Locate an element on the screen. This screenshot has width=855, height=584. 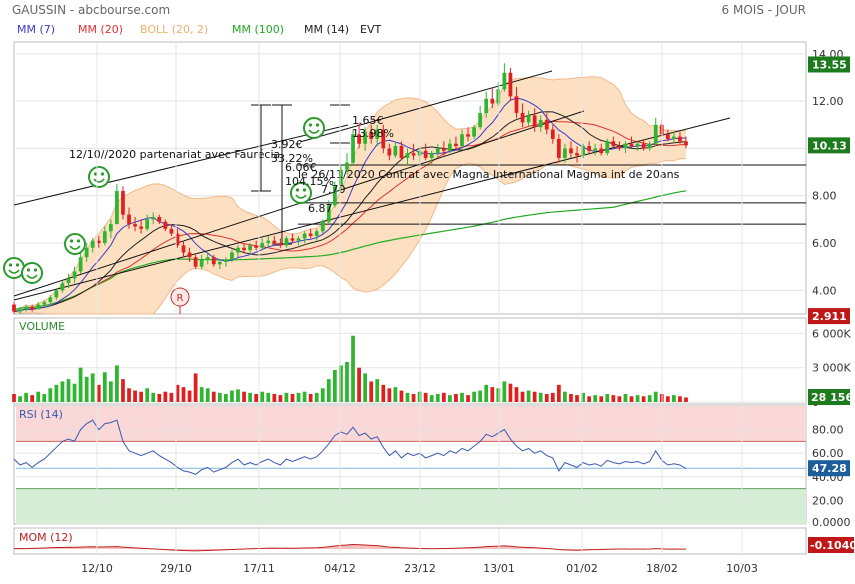
mom-panel is located at coordinates (410, 541).